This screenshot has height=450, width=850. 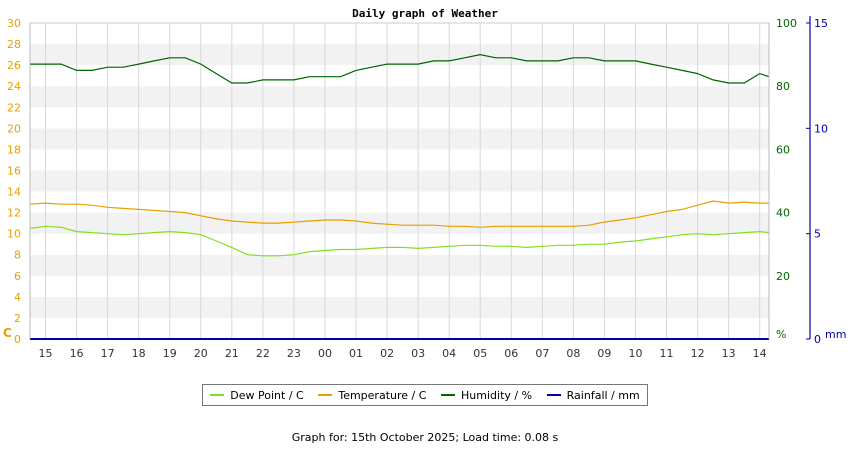 I want to click on humidity-tick-label: 40, so click(x=783, y=213).